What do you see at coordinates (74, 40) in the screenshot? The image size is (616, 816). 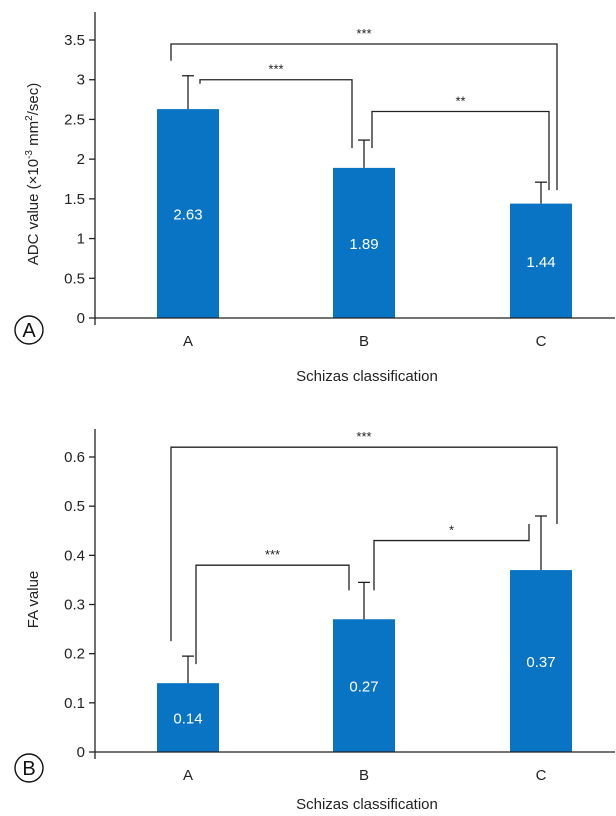 I see `y-tick-label: 3.5` at bounding box center [74, 40].